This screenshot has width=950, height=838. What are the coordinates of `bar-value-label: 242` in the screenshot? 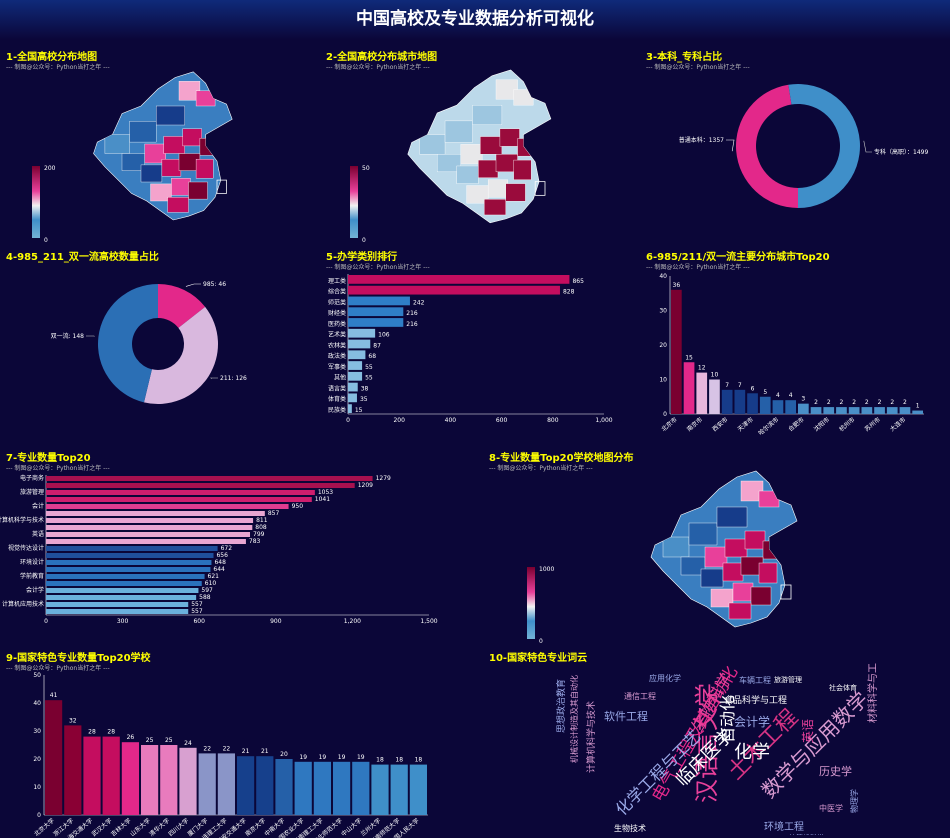 It's located at (419, 302).